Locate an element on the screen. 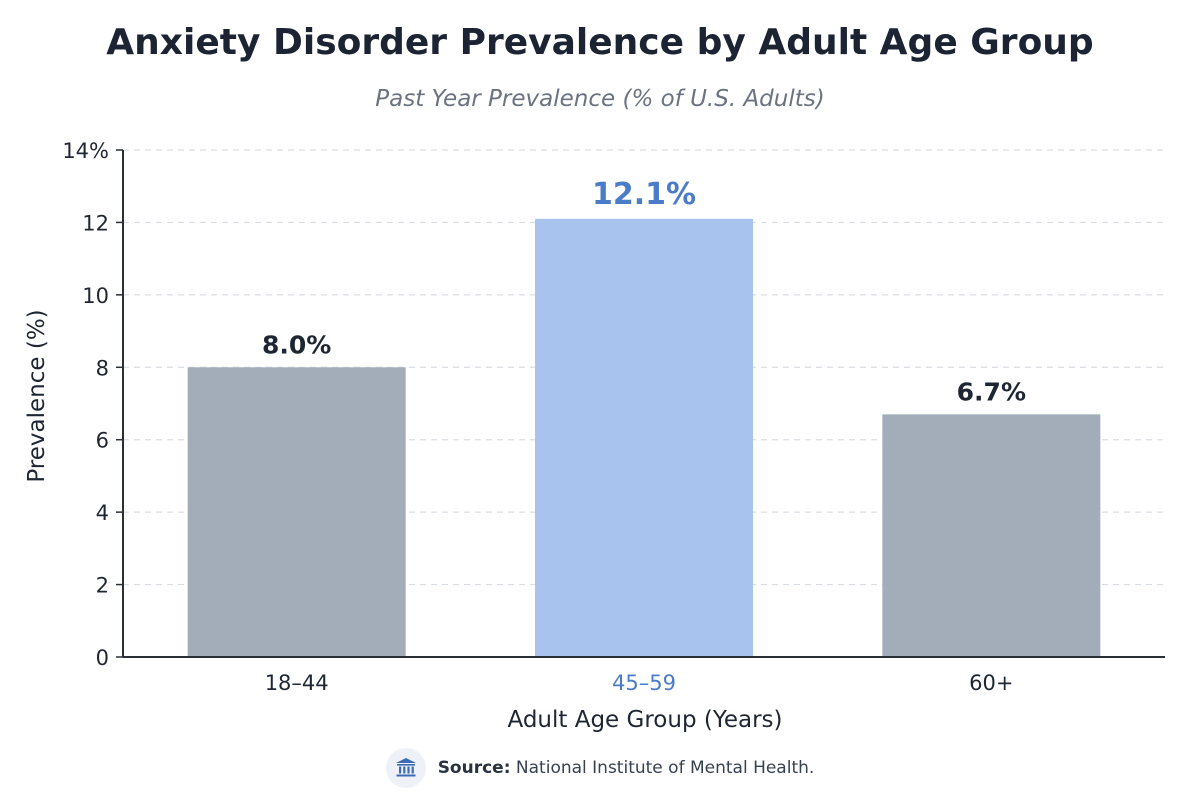 The image size is (1200, 800). bar-18–44 is located at coordinates (296, 512).